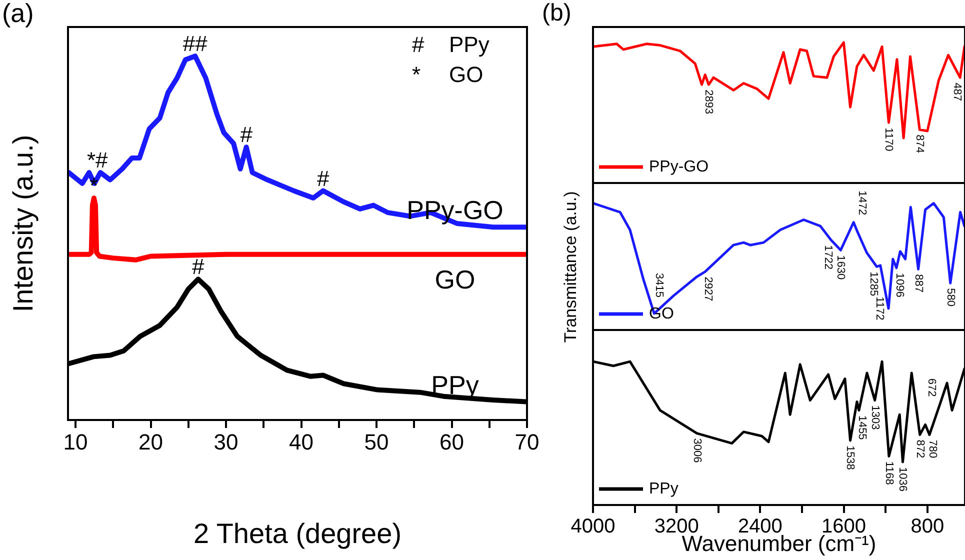 This screenshot has height=560, width=965. Describe the element at coordinates (932, 449) in the screenshot. I see `annotation: 780` at that location.